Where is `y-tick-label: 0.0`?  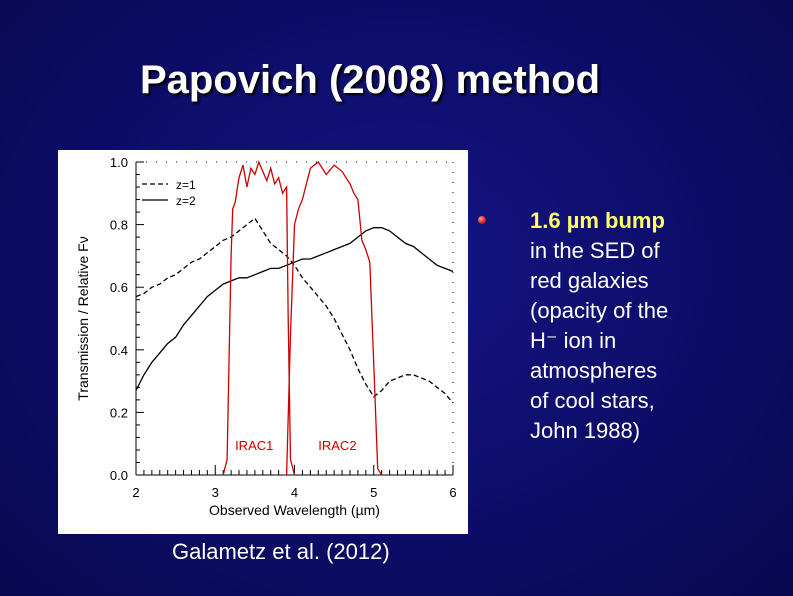
y-tick-label: 0.0 is located at coordinates (119, 475).